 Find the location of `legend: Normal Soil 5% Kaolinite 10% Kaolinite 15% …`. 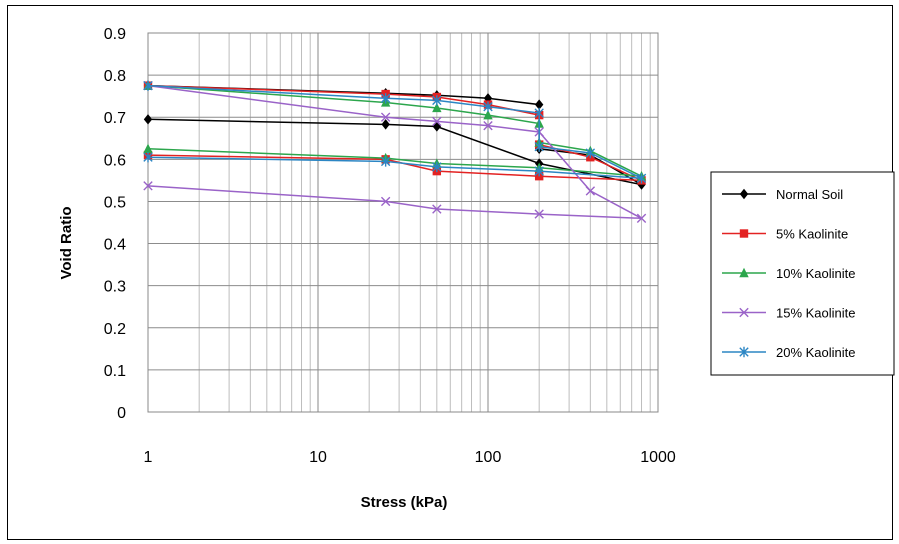

legend: Normal Soil 5% Kaolinite 10% Kaolinite 15% … is located at coordinates (802, 273).